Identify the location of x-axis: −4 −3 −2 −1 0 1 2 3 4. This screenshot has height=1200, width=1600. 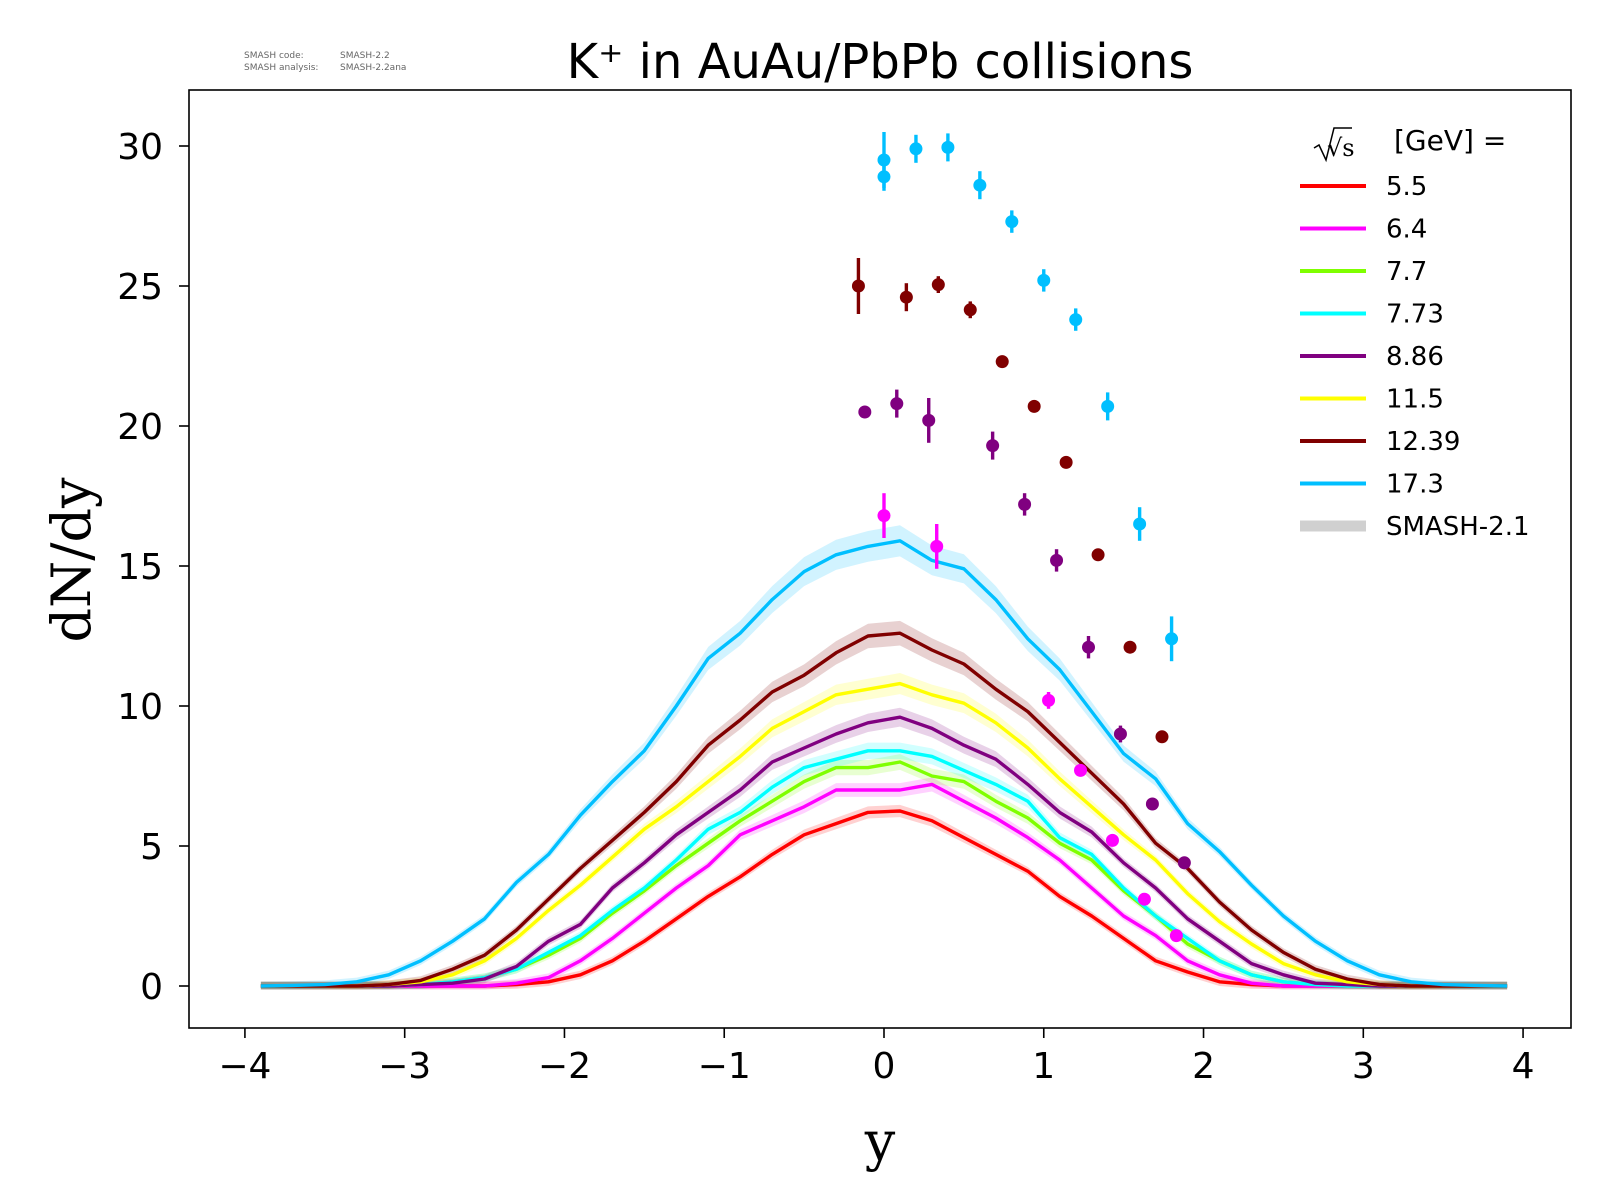
(876, 1057).